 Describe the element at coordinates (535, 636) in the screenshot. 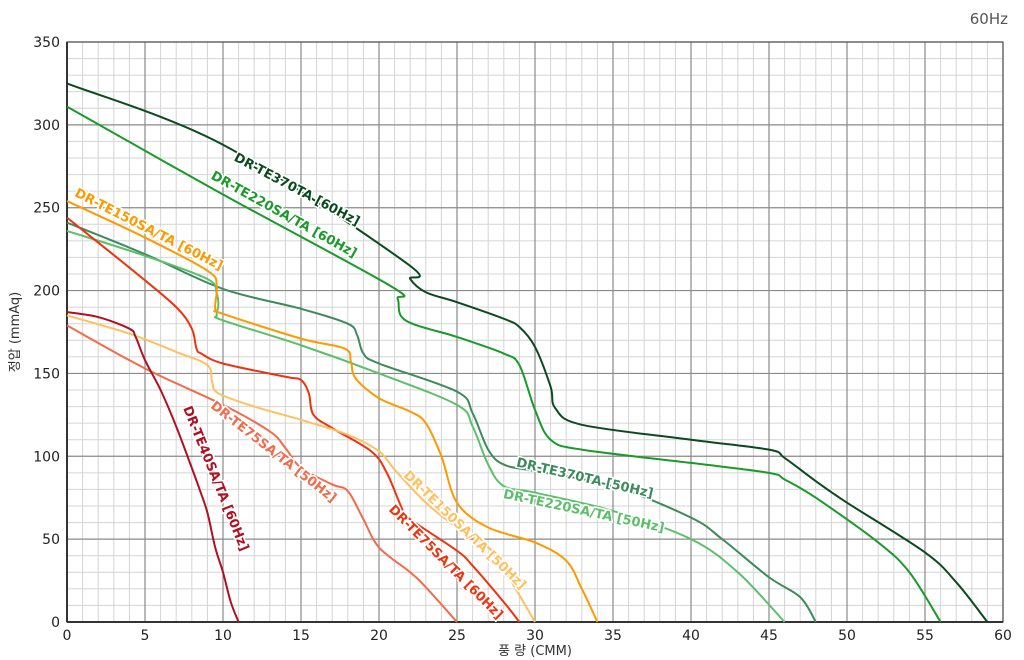

I see `x-tick-label: 30` at that location.